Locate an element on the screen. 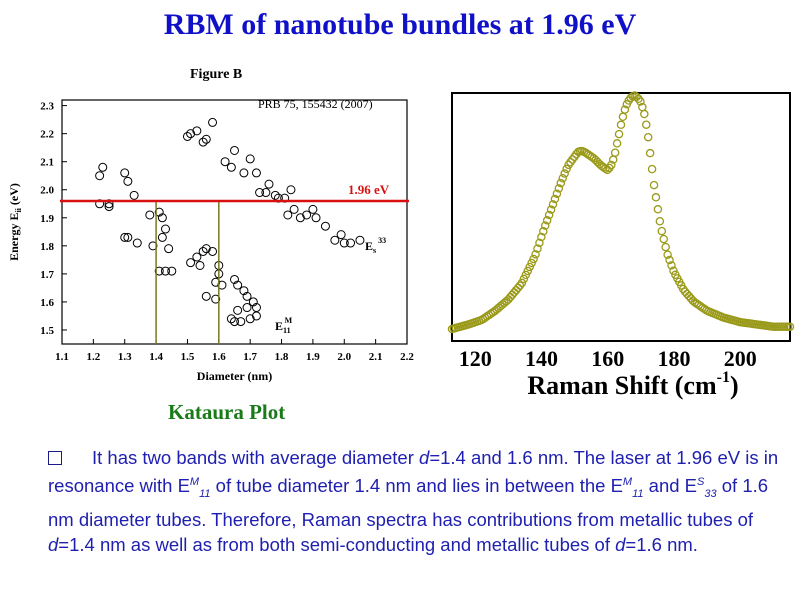 This screenshot has width=800, height=600. kataura-points is located at coordinates (230, 222).